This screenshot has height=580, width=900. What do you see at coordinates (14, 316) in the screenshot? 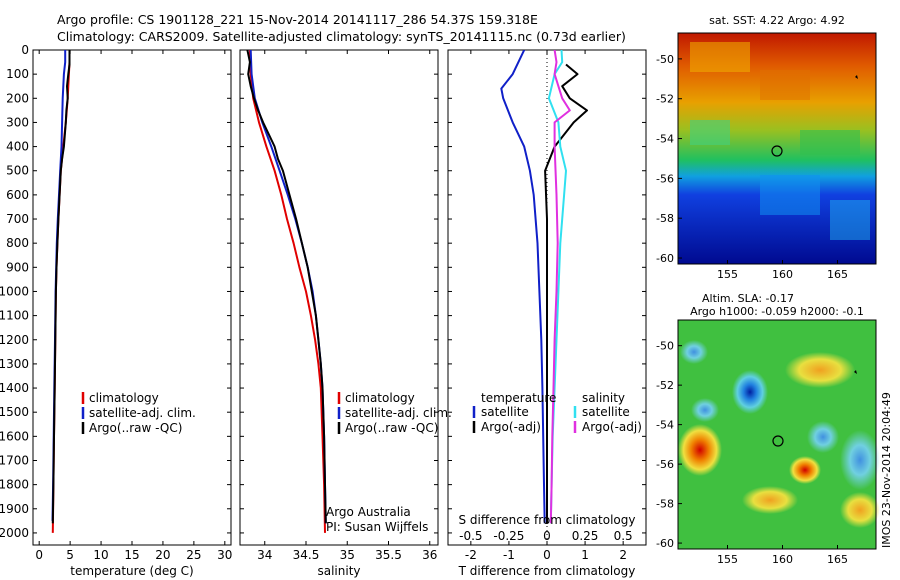
I see `y-tick-label: 1100` at bounding box center [14, 316].